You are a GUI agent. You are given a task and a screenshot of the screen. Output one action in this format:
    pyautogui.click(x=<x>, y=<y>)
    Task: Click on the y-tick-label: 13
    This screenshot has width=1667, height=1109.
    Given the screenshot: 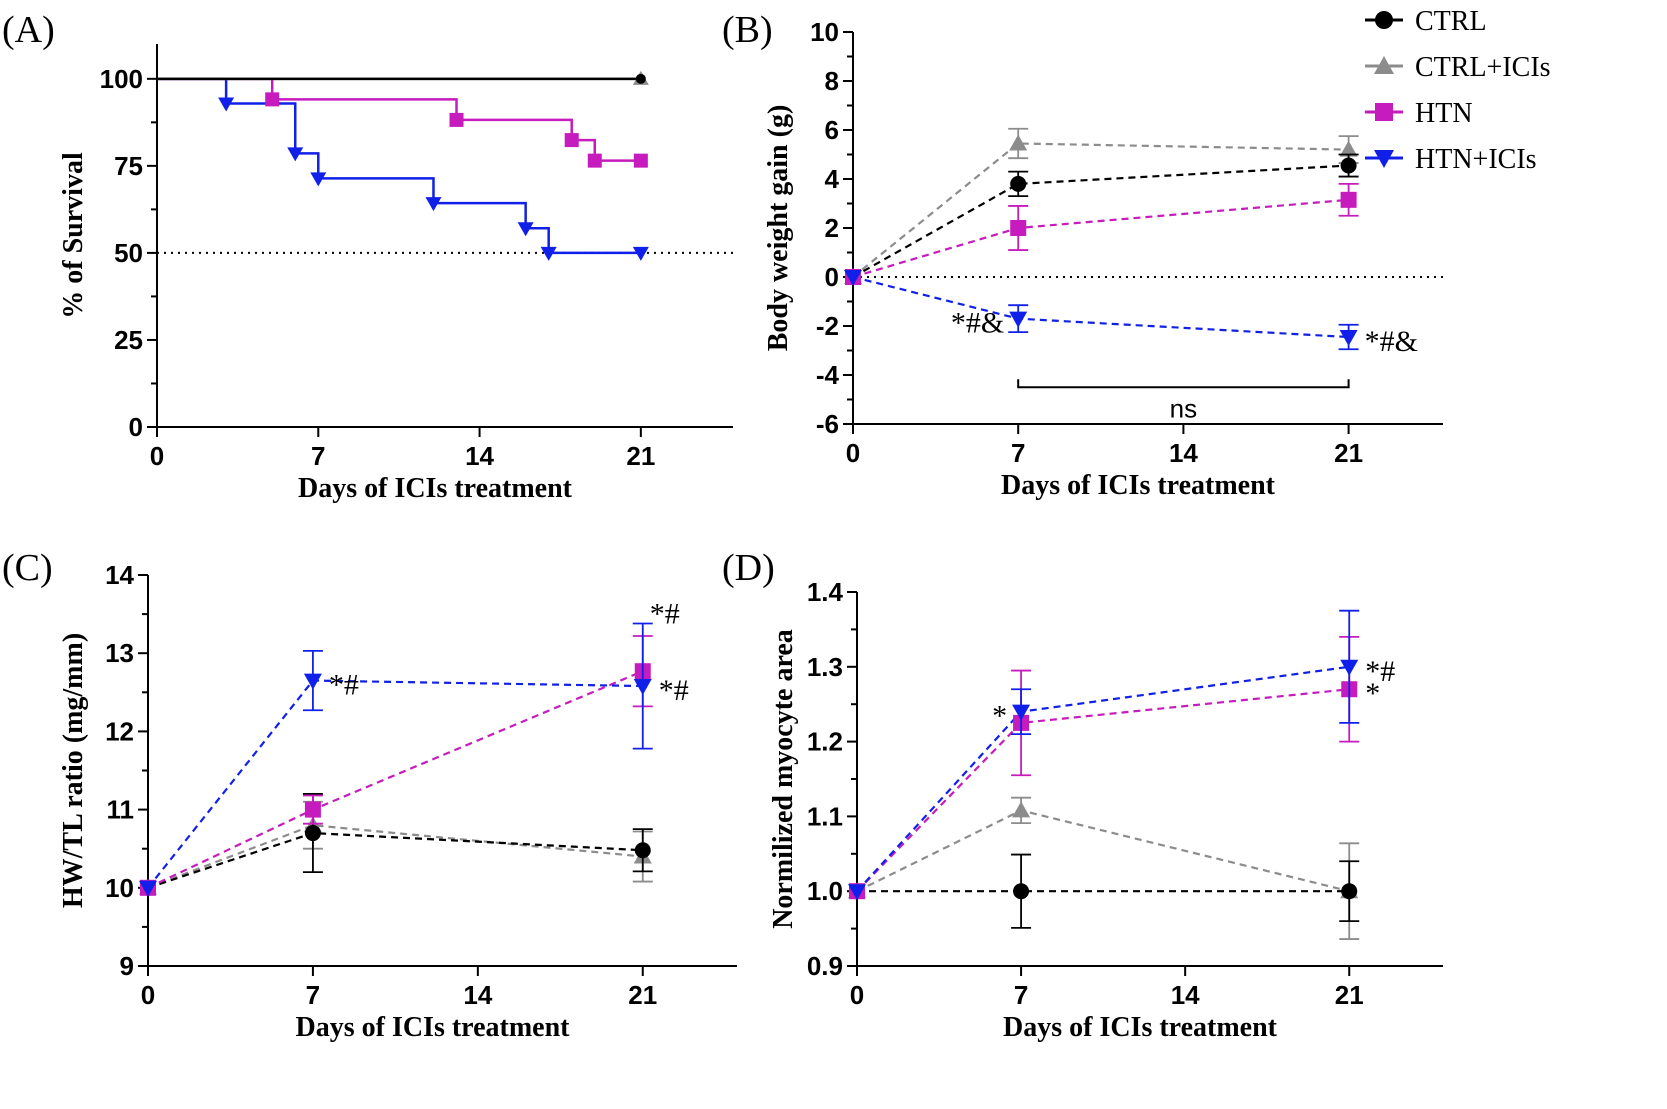 What is the action you would take?
    pyautogui.click(x=119, y=653)
    